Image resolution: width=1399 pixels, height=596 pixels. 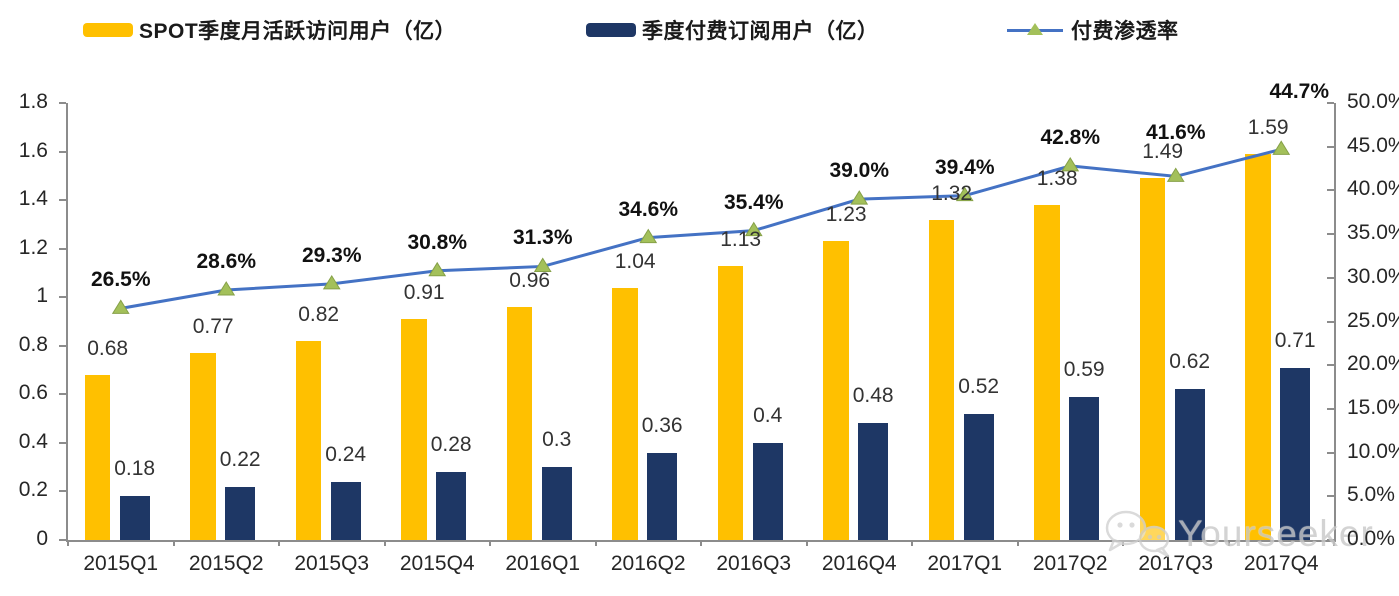 I want to click on x-axis-label: 2016Q2, so click(x=648, y=563).